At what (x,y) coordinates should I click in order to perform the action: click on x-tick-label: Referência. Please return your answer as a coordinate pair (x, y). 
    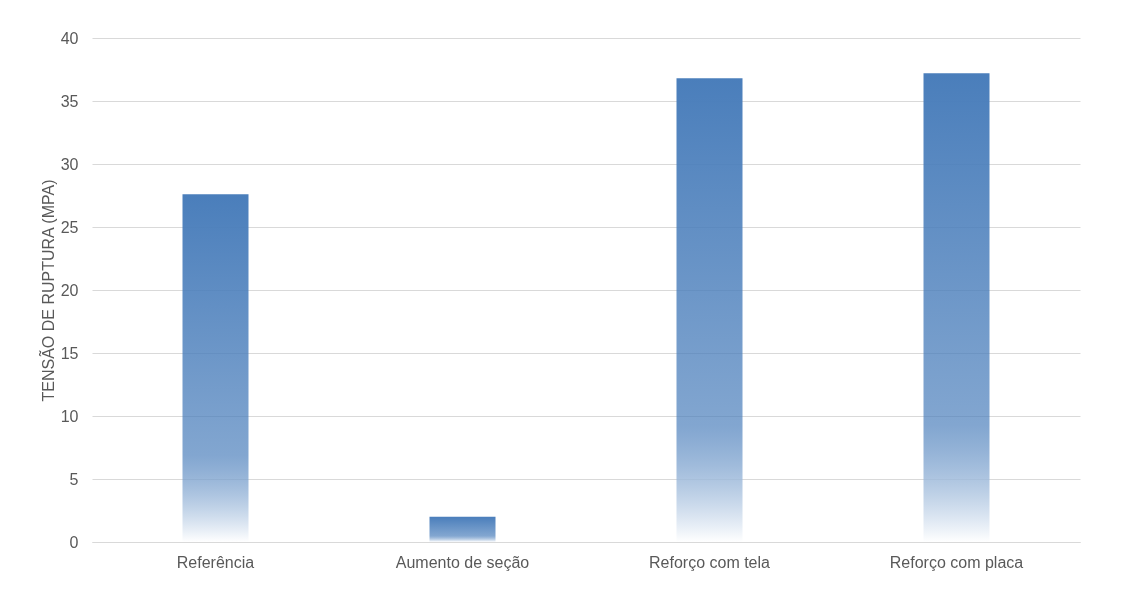
    Looking at the image, I should click on (215, 562).